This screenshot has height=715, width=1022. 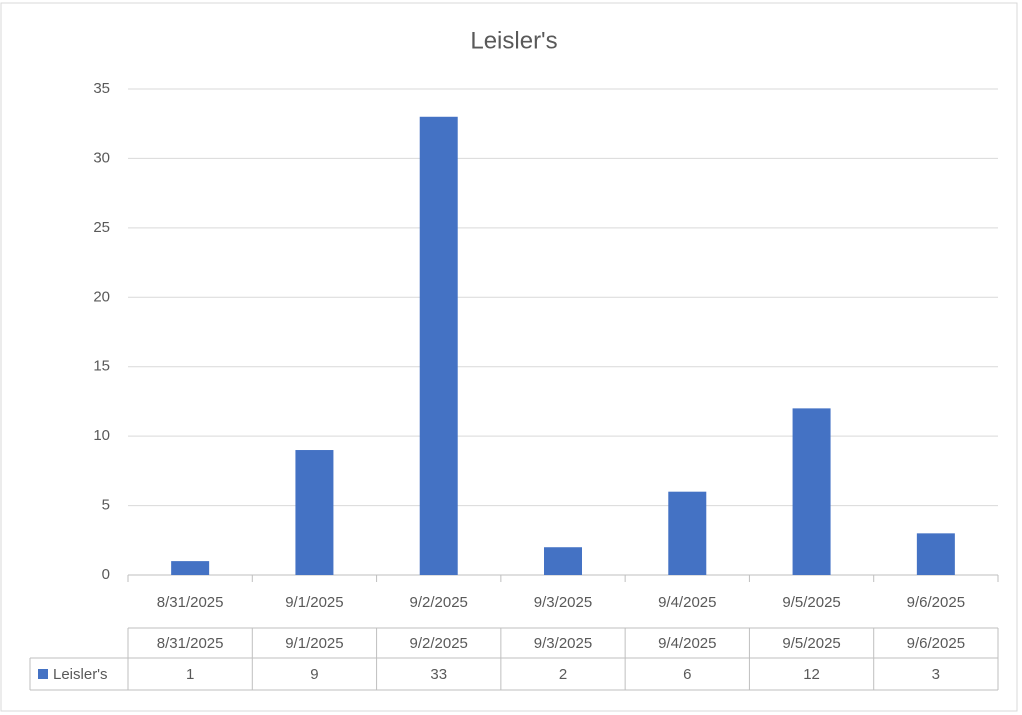 What do you see at coordinates (190, 643) in the screenshot?
I see `table-header: 8/31/2025` at bounding box center [190, 643].